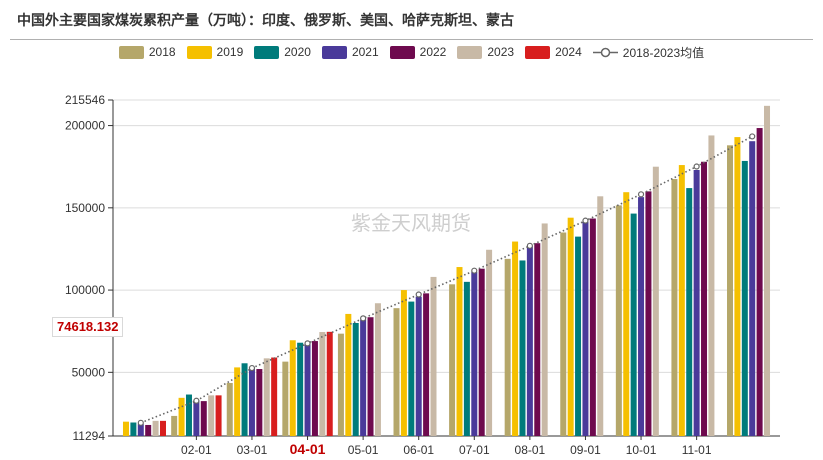  Describe the element at coordinates (501, 52) in the screenshot. I see `legend-label: 2023` at that location.